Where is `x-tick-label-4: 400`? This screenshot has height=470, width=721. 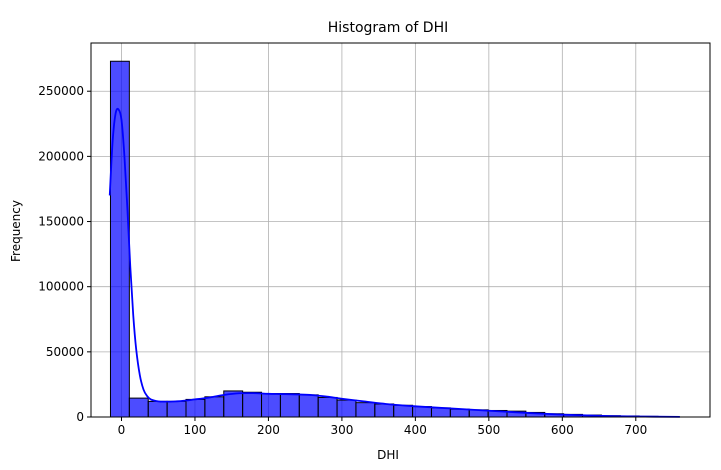
x-tick-label-4: 400 is located at coordinates (415, 430).